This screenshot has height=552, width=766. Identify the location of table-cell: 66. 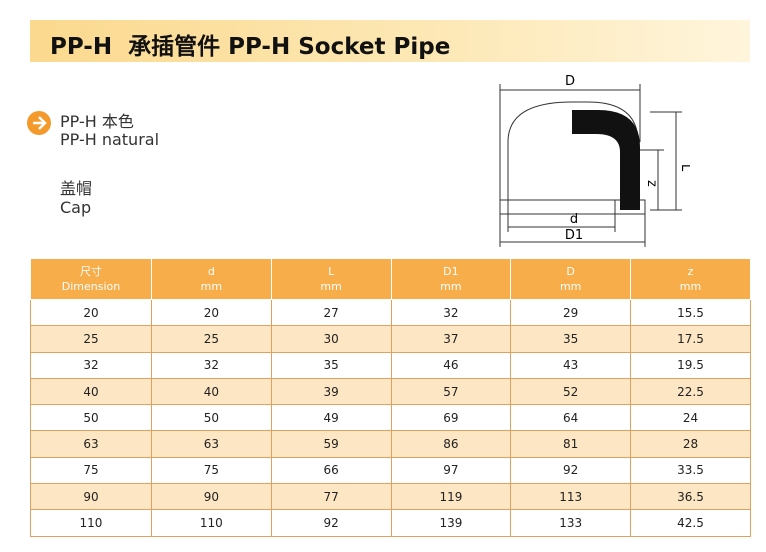
(331, 470).